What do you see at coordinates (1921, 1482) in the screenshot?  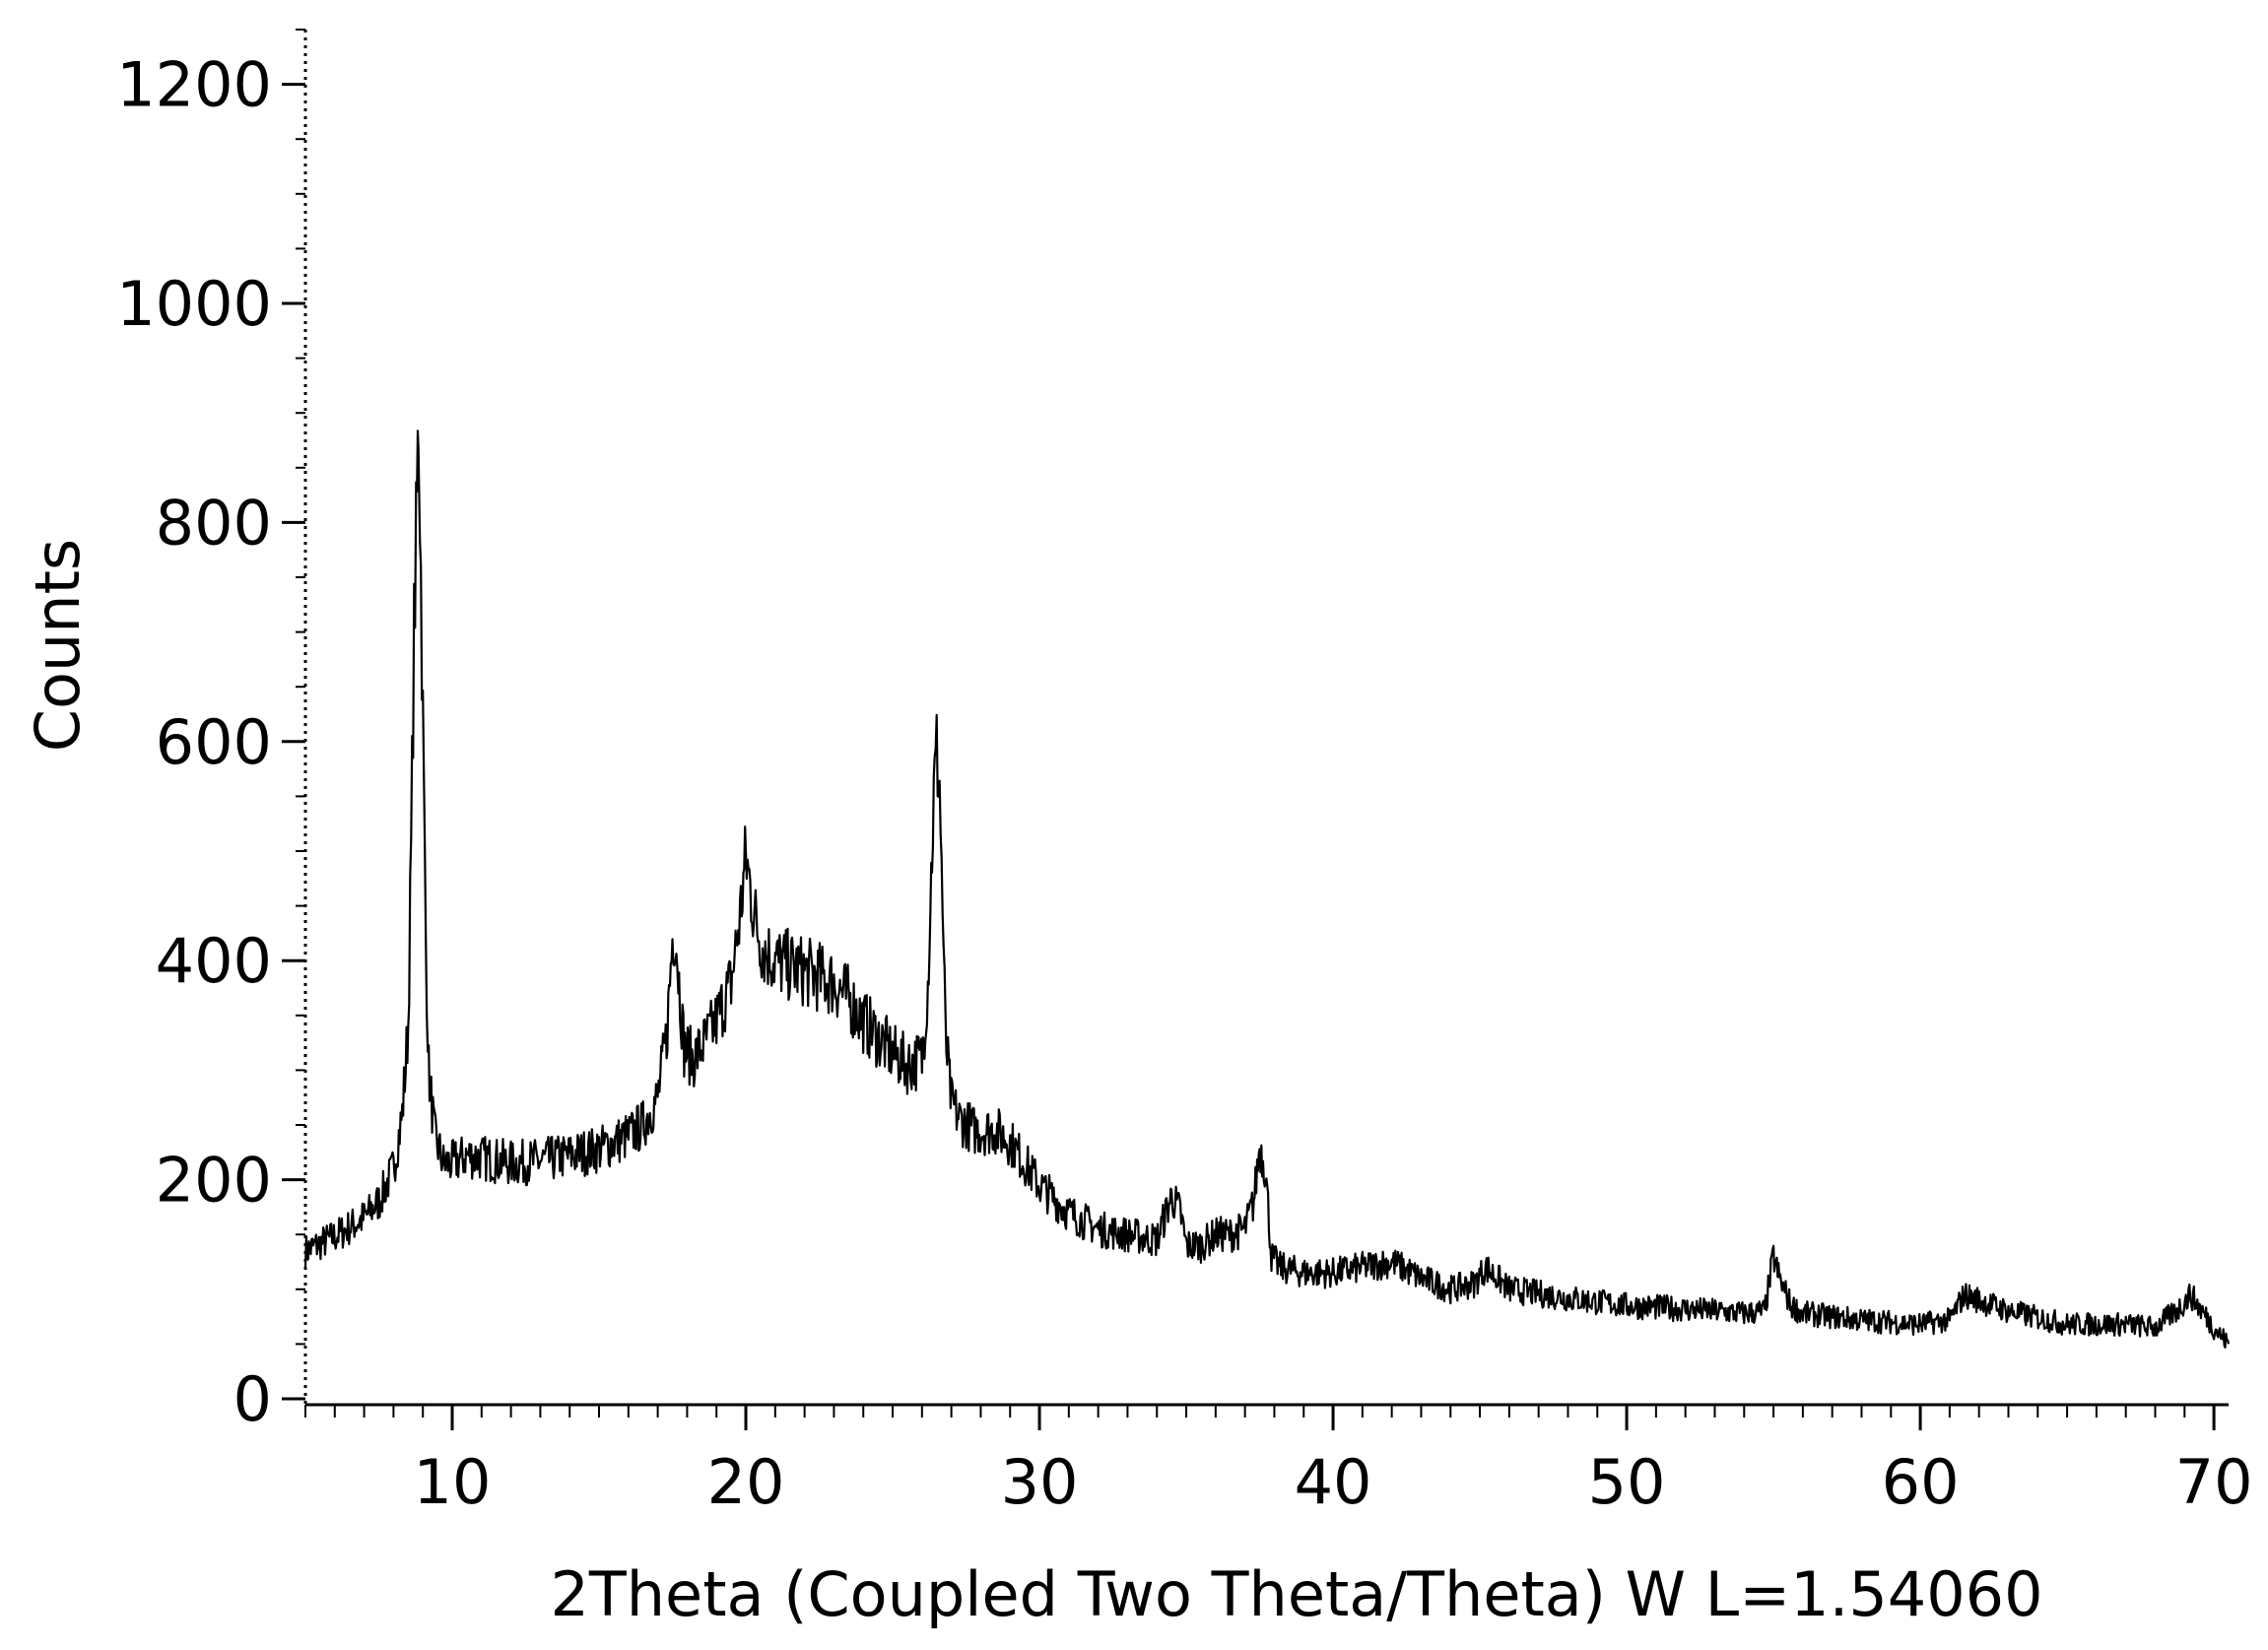 I see `x-tick-label: 60` at bounding box center [1921, 1482].